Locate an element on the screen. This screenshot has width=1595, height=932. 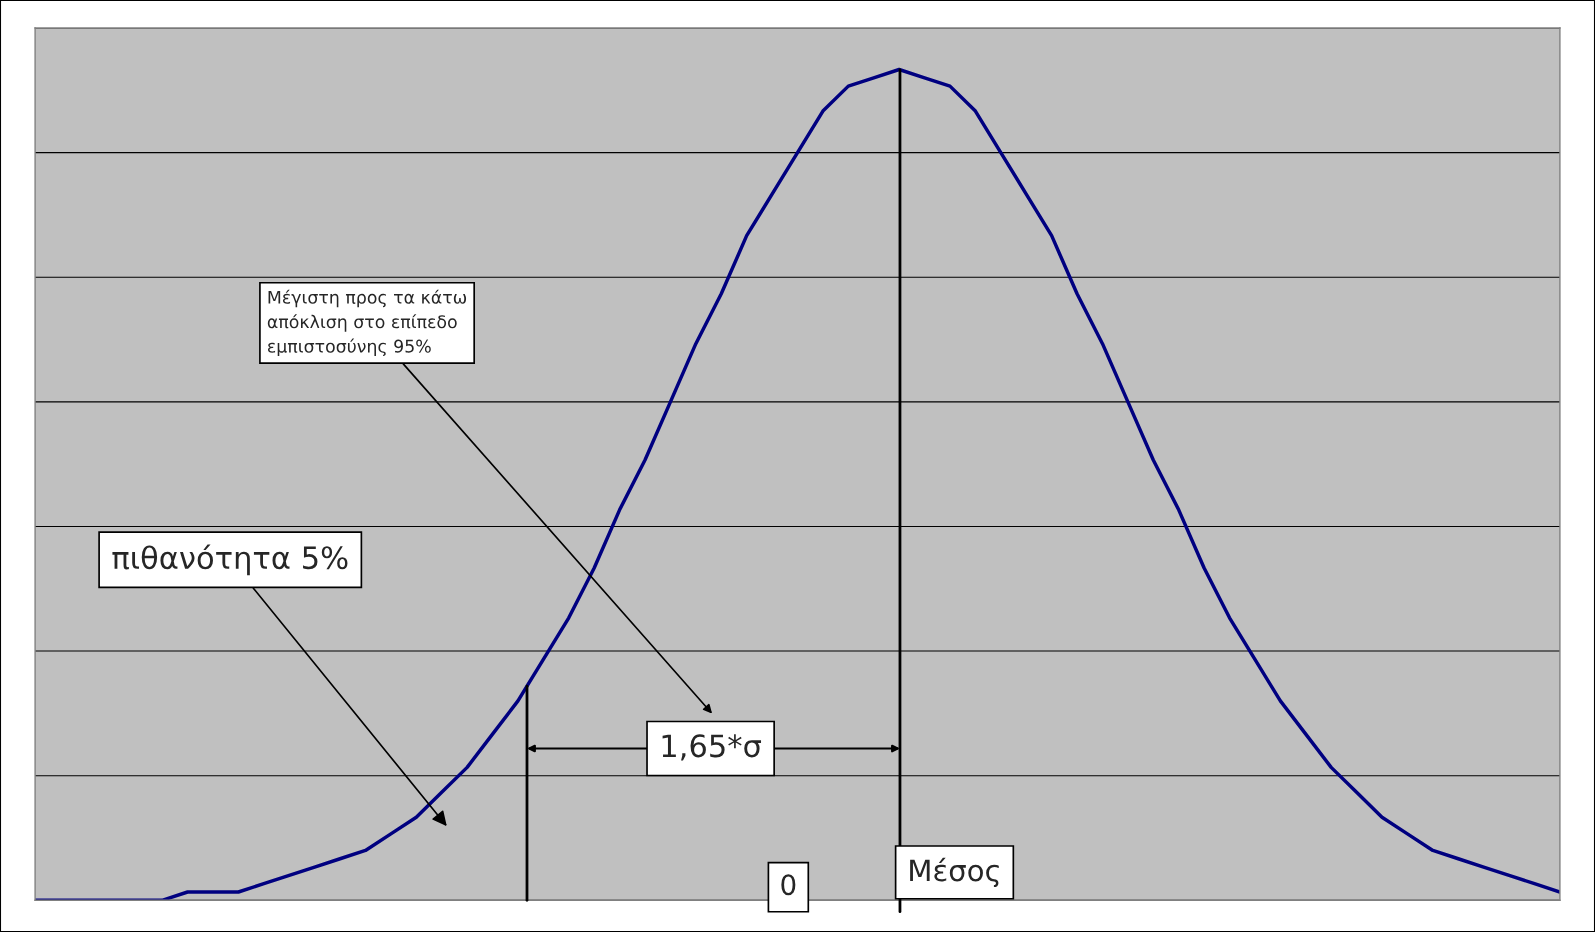
annotation: 1,65*σ is located at coordinates (712, 747).